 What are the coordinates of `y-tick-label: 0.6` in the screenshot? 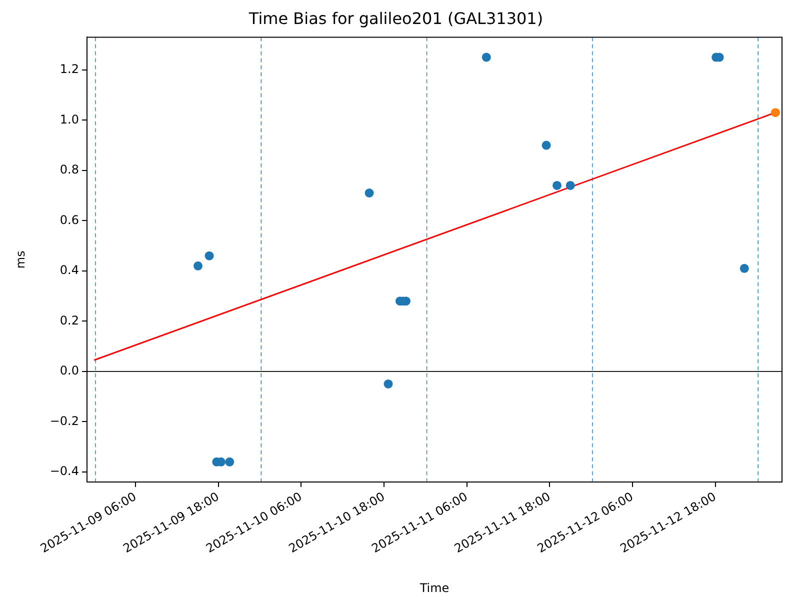 It's located at (69, 219).